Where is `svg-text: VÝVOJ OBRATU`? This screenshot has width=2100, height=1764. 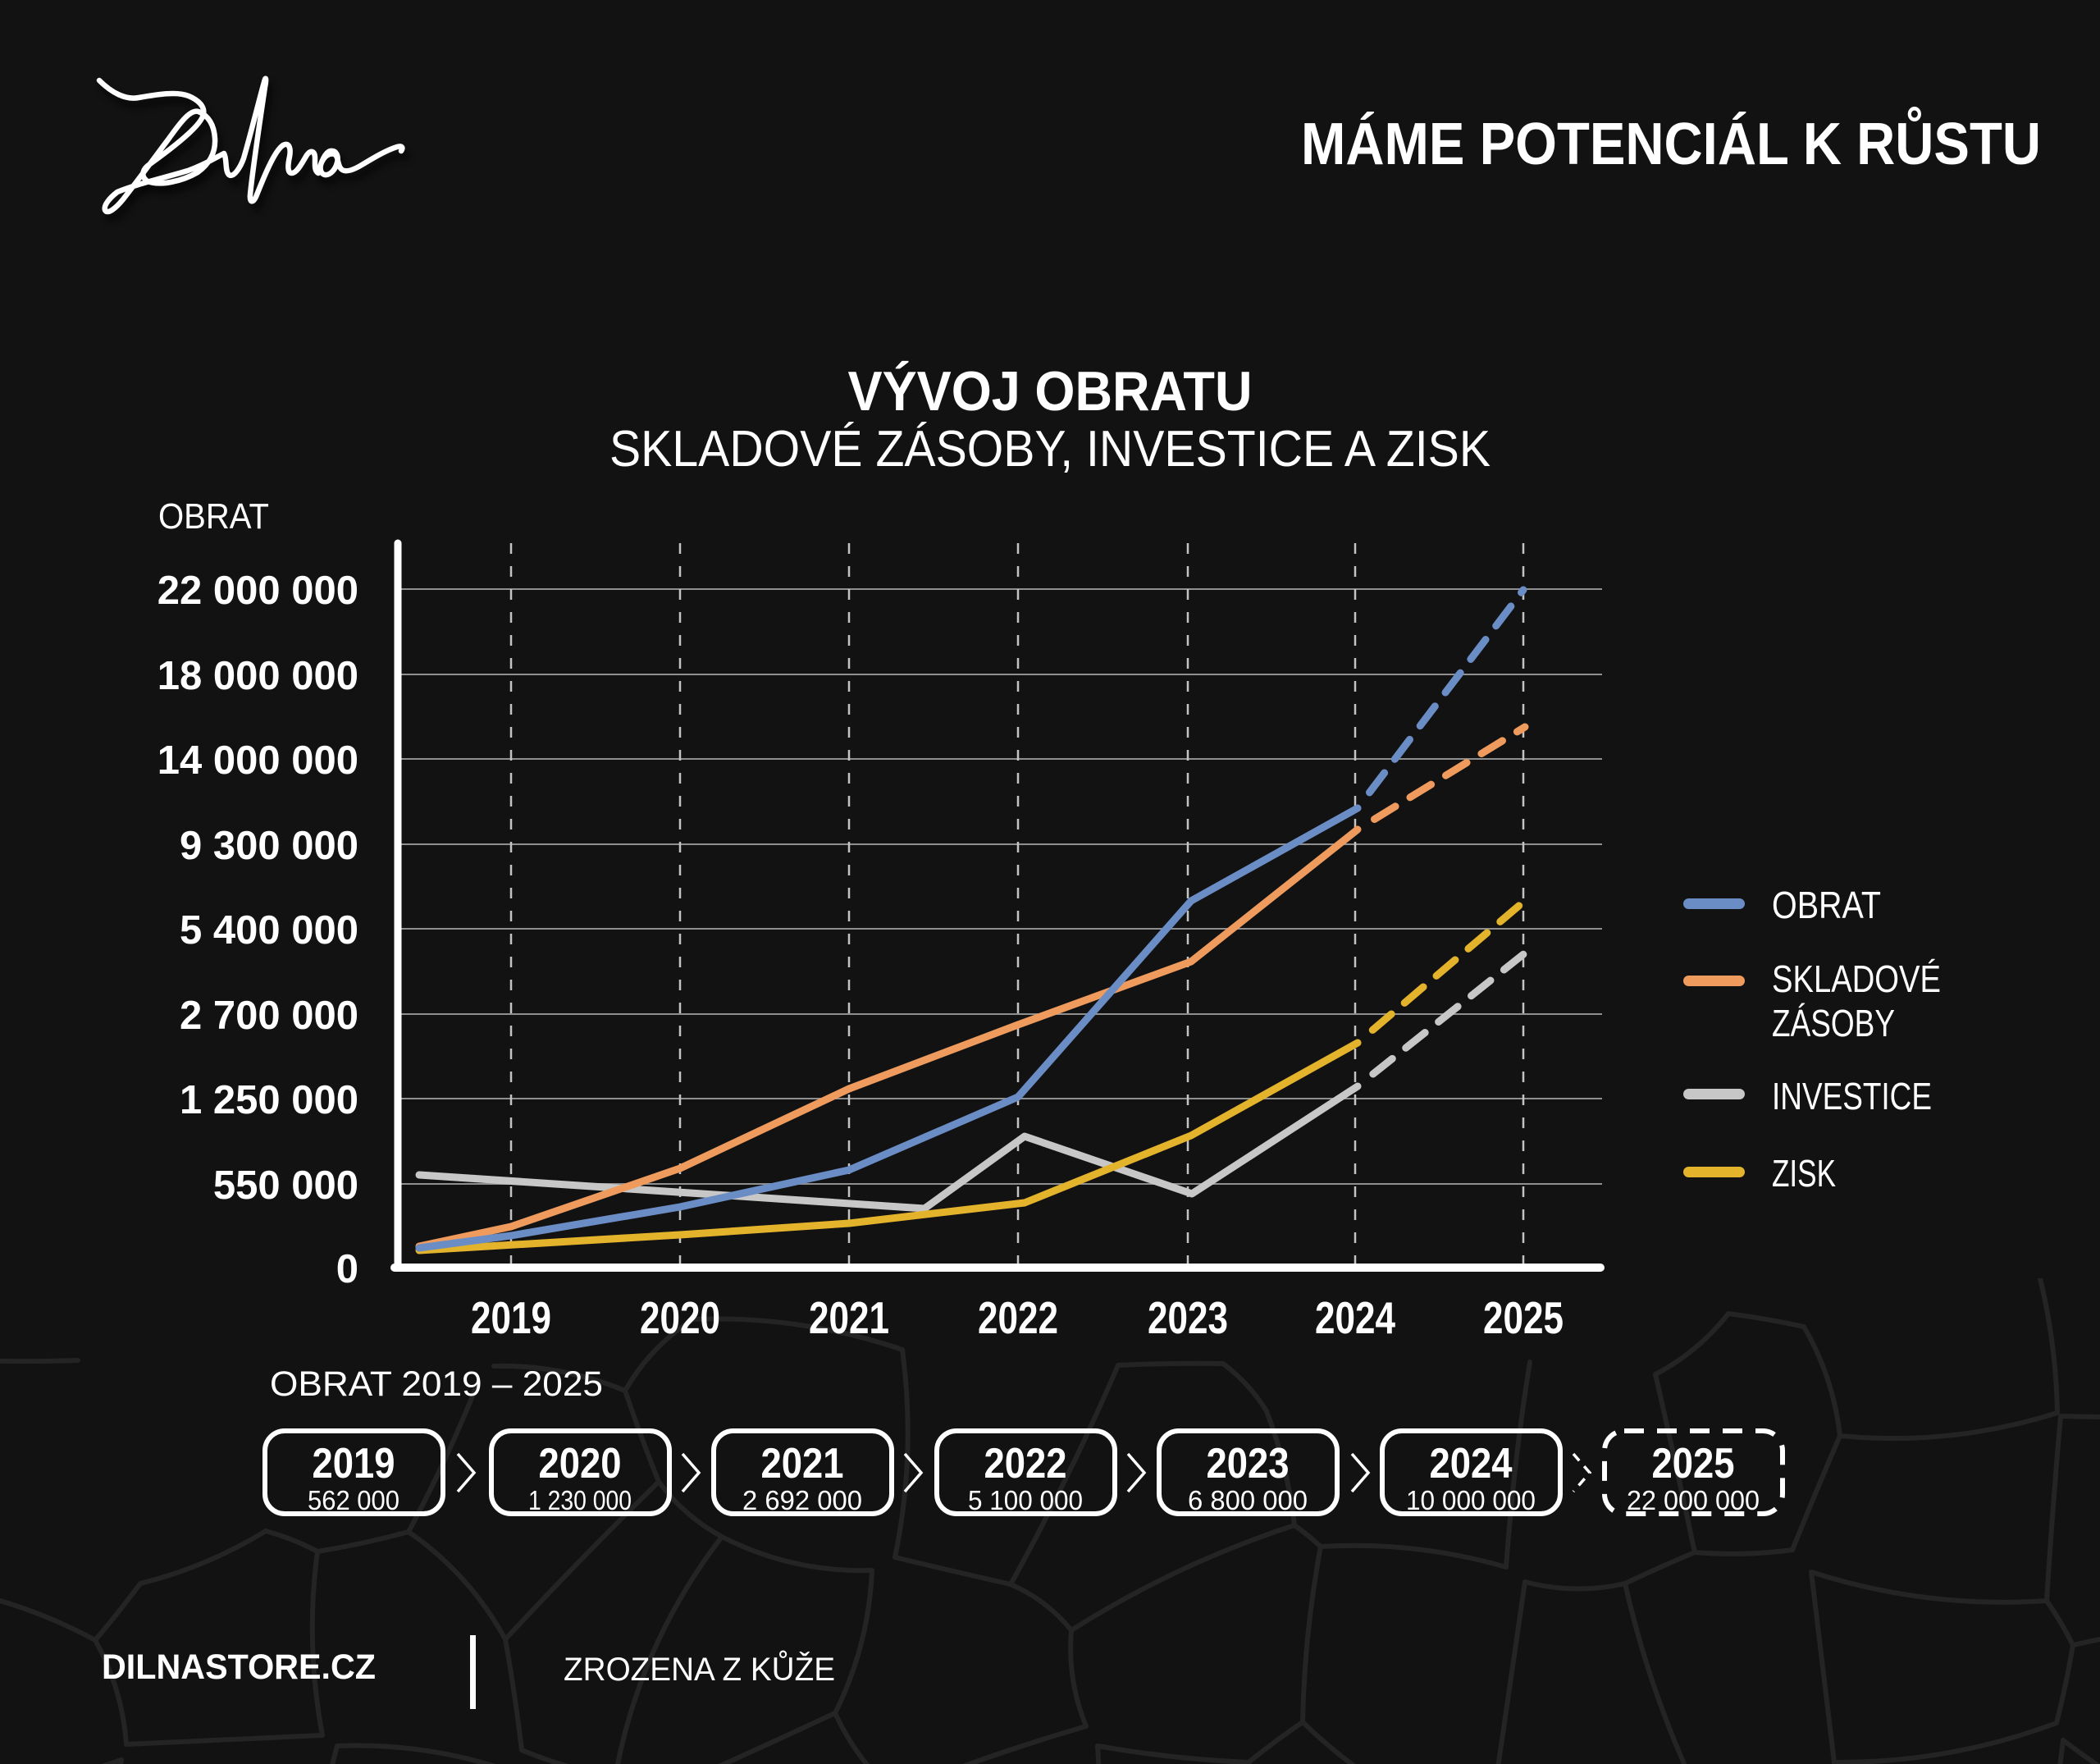
svg-text: VÝVOJ OBRATU is located at coordinates (1051, 392).